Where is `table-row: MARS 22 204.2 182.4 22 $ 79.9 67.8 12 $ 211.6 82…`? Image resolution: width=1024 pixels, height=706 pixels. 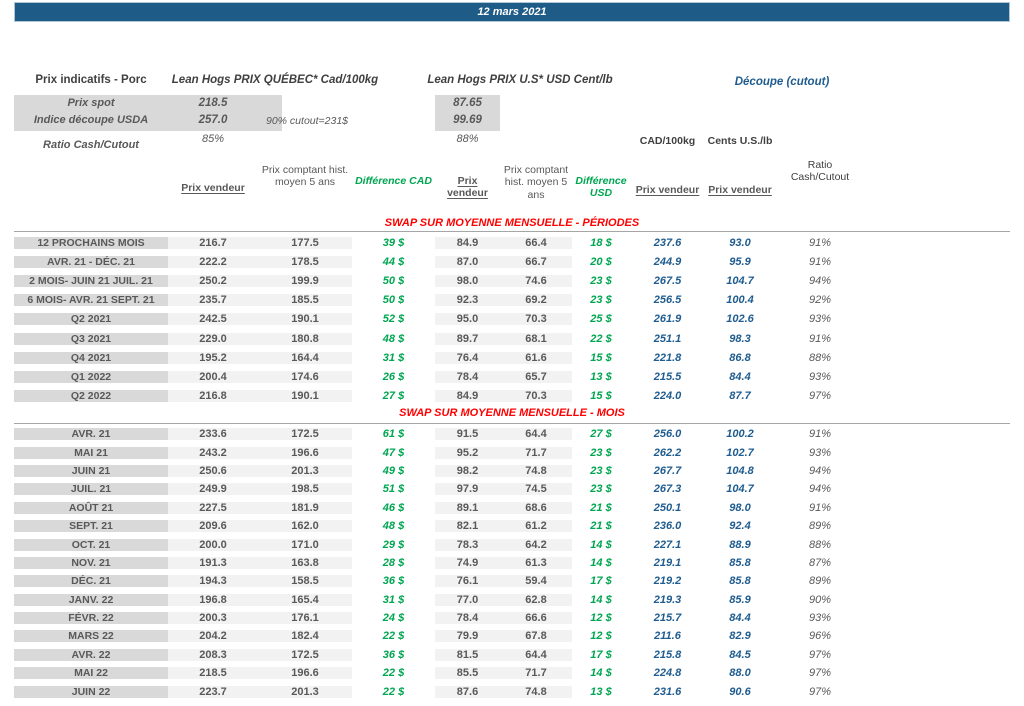
table-row: MARS 22 204.2 182.4 22 $ 79.9 67.8 12 $ 211.6 82… is located at coordinates (439, 636).